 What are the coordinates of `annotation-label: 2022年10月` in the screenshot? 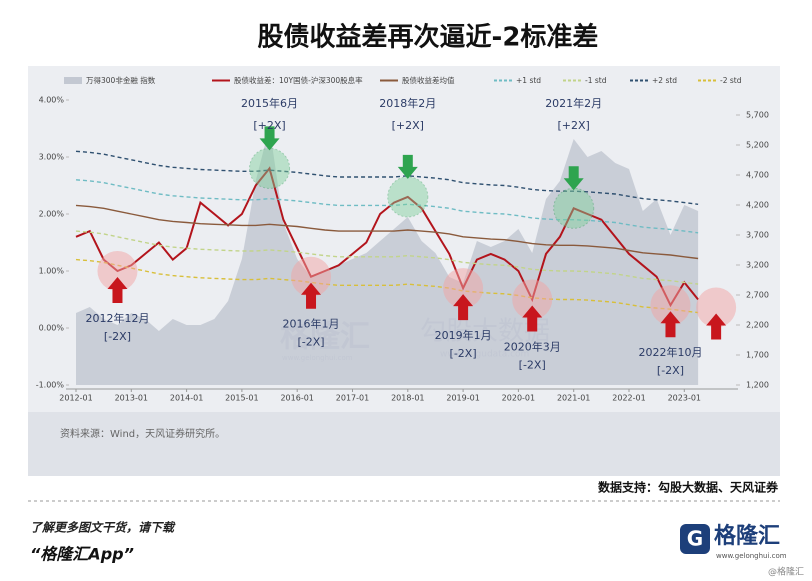 It's located at (670, 352).